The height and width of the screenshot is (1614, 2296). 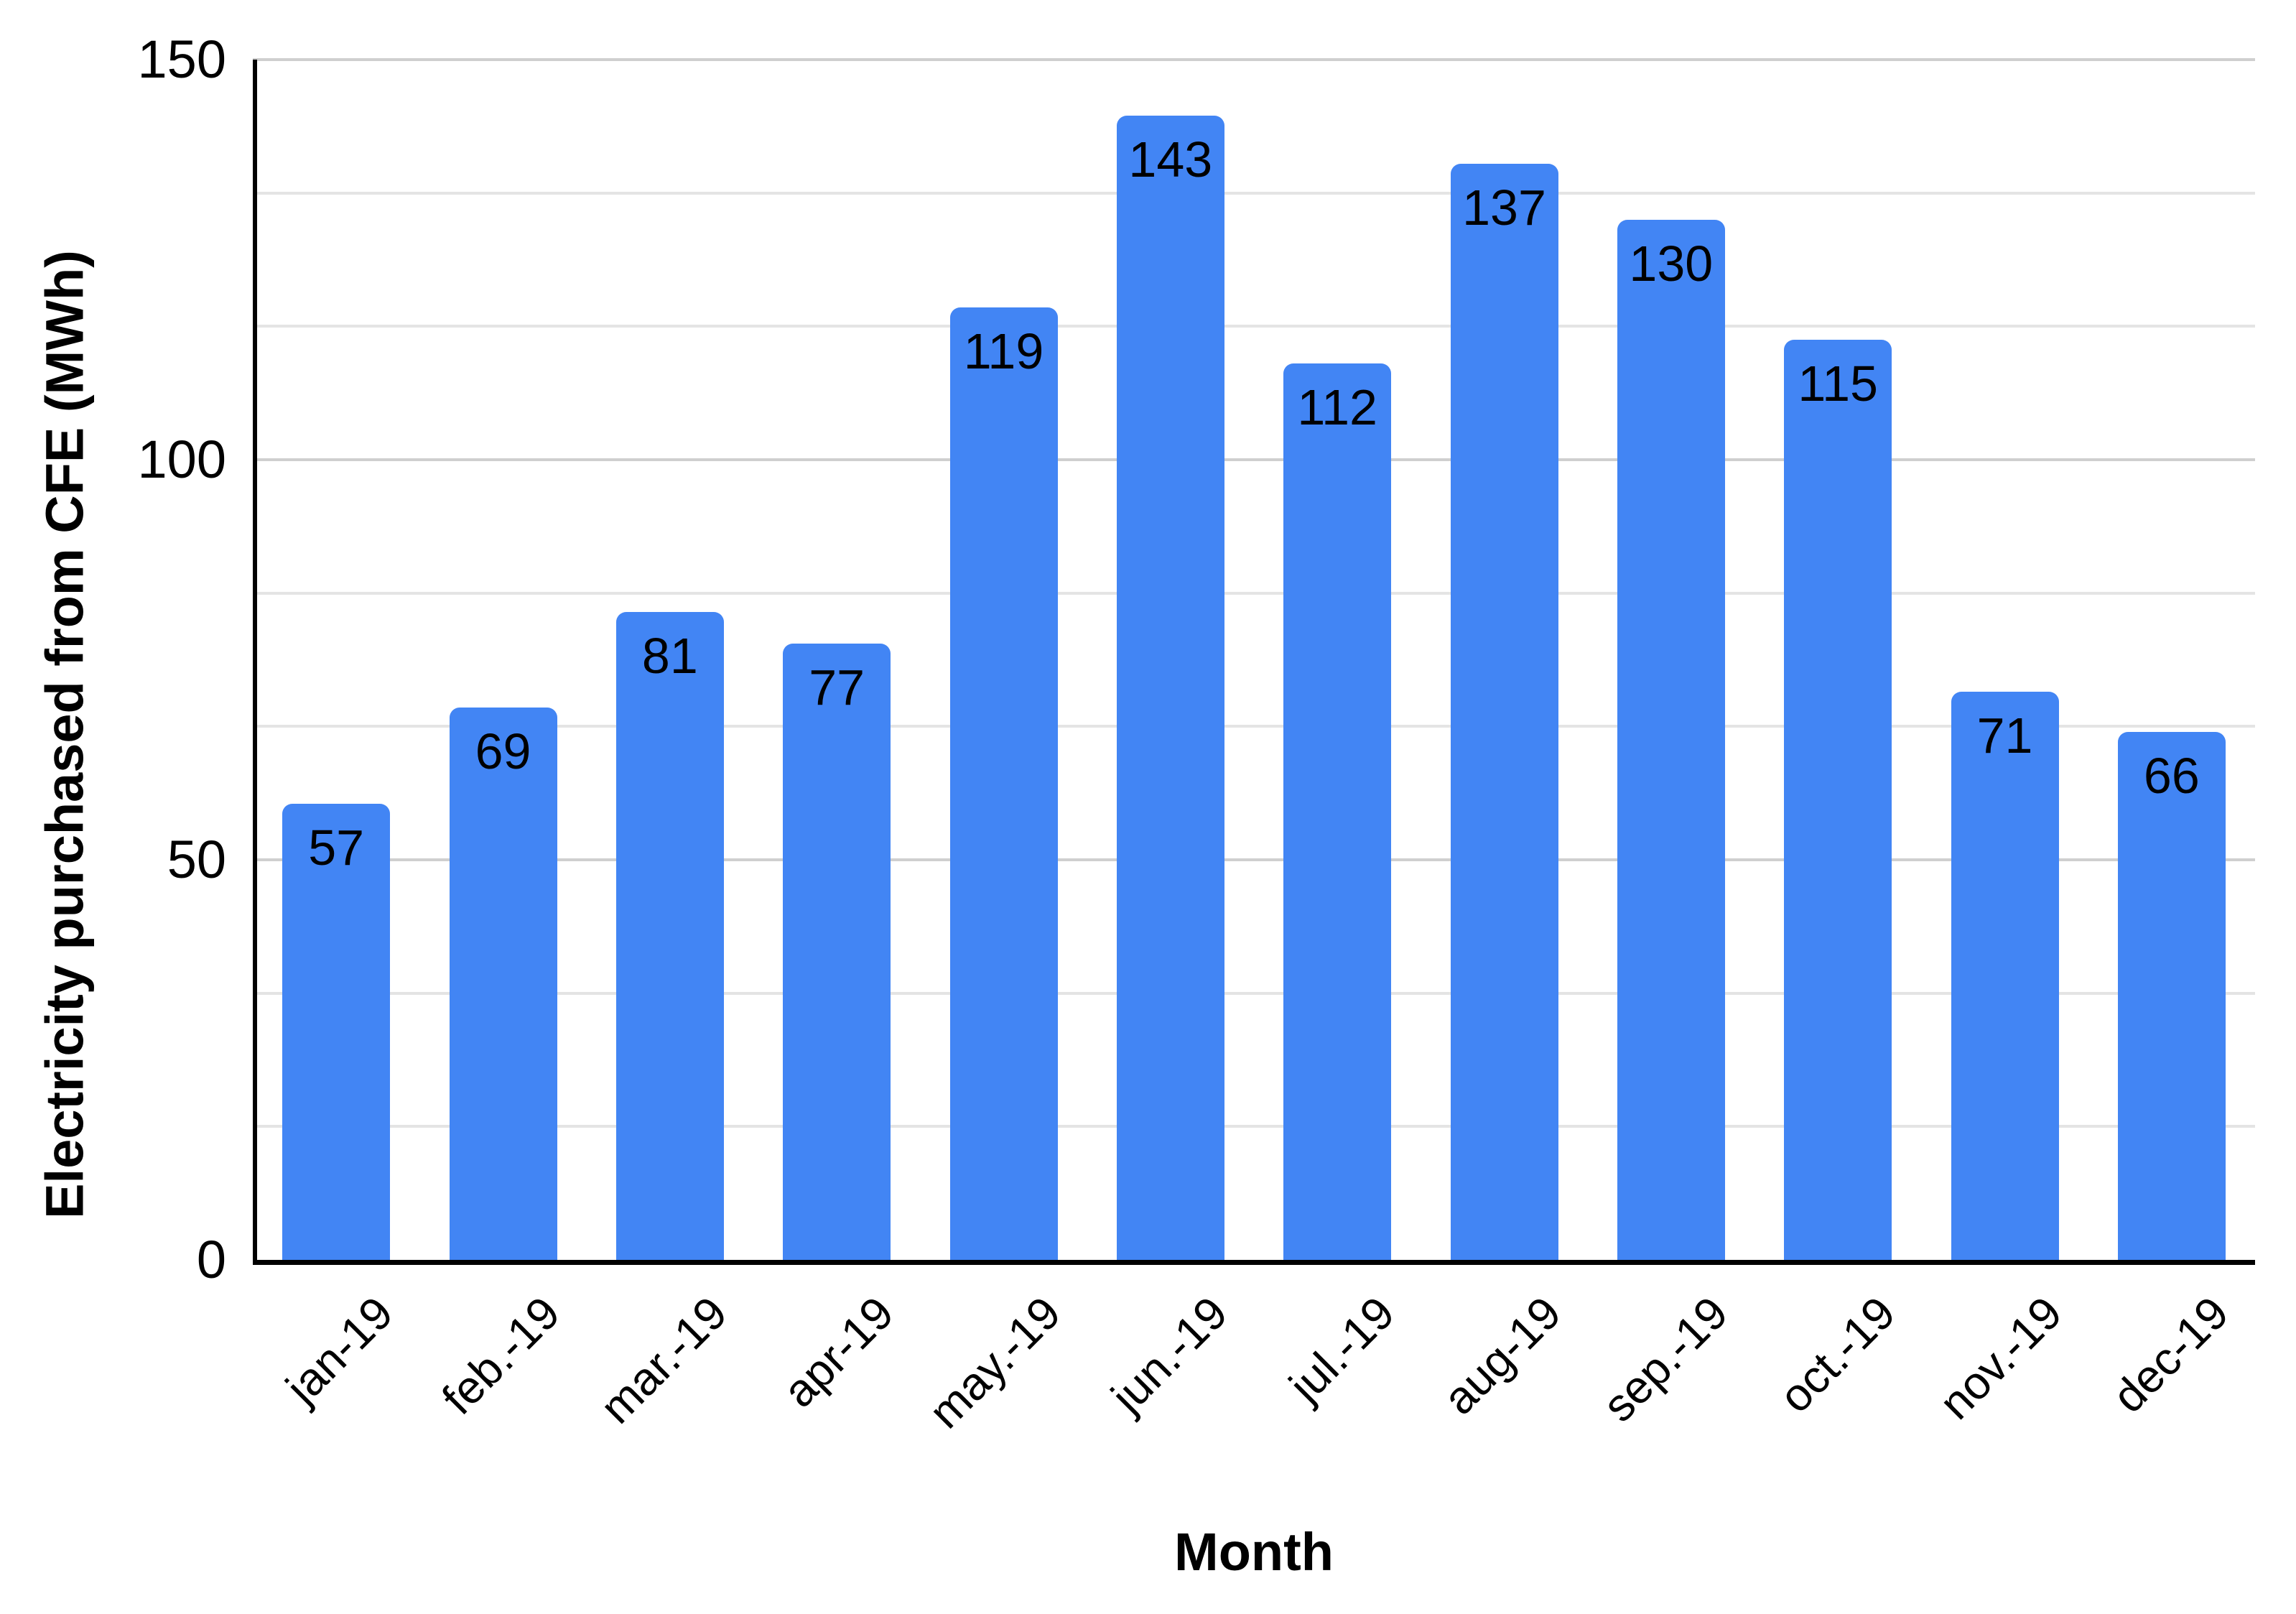 I want to click on y-tick-label: 100, so click(x=181, y=459).